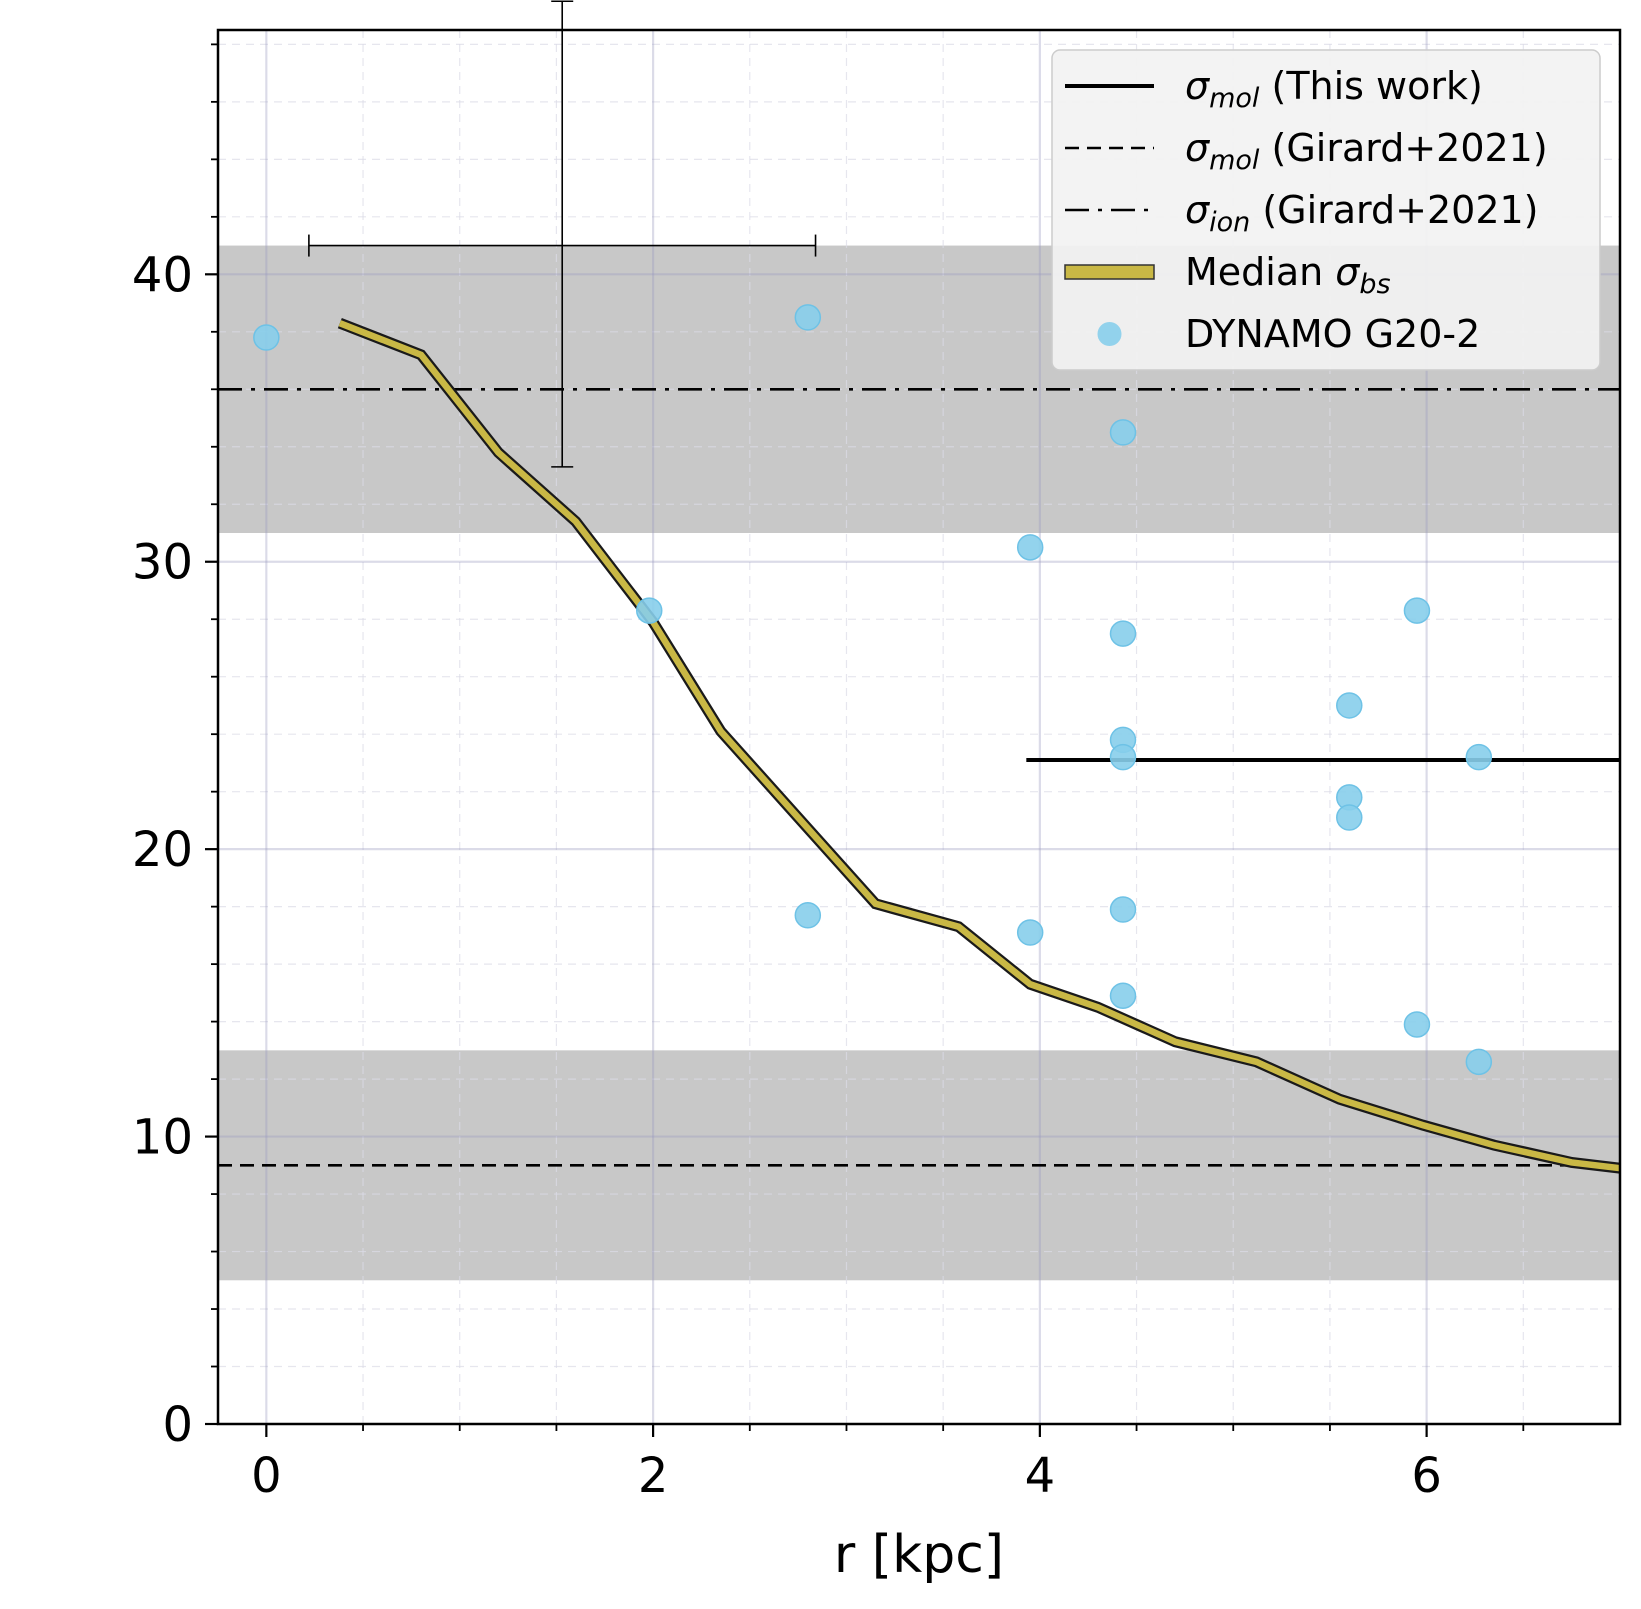  I want to click on legend-label-sigma-mol-girard: σmol (Girard+2021), so click(1366, 151).